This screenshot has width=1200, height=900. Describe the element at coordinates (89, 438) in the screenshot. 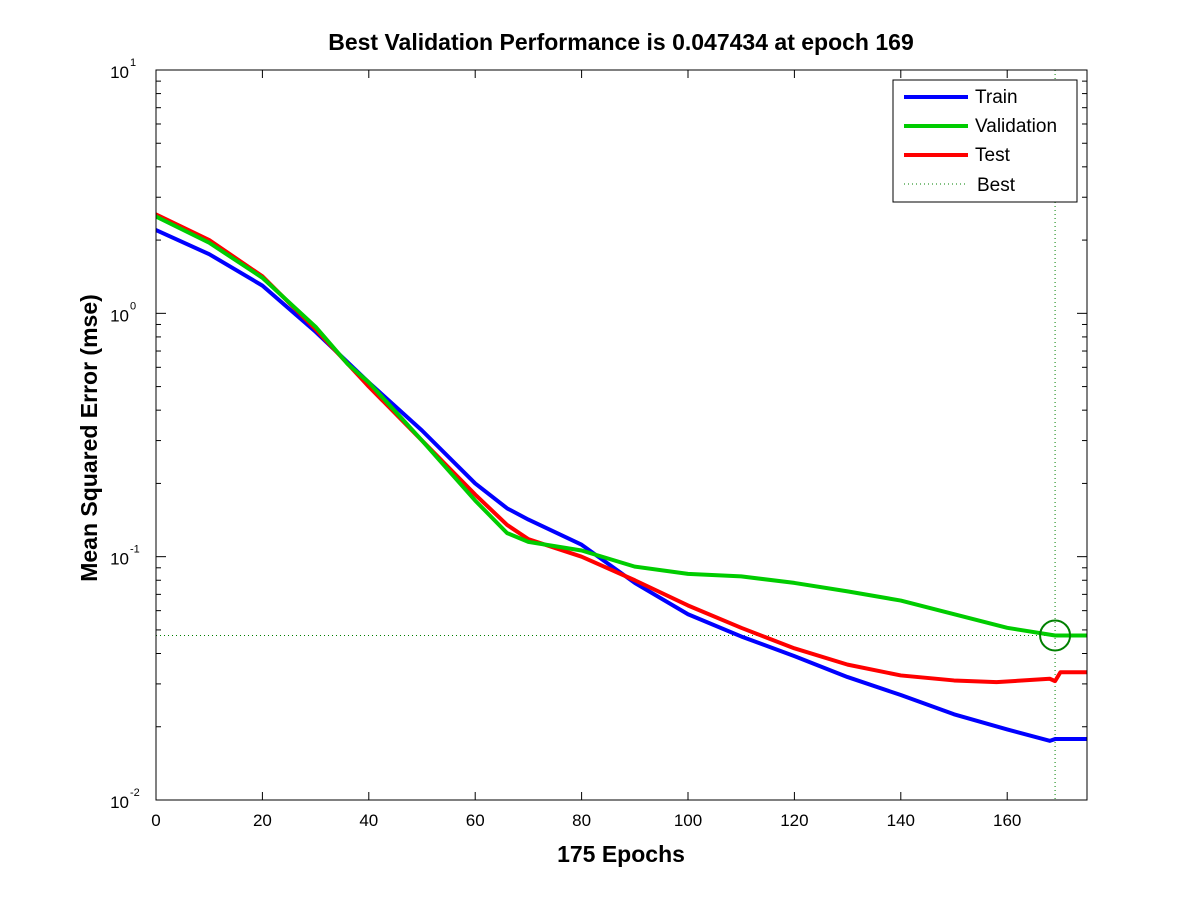

I see `y-axis-label: Mean Squared Error (mse)` at that location.